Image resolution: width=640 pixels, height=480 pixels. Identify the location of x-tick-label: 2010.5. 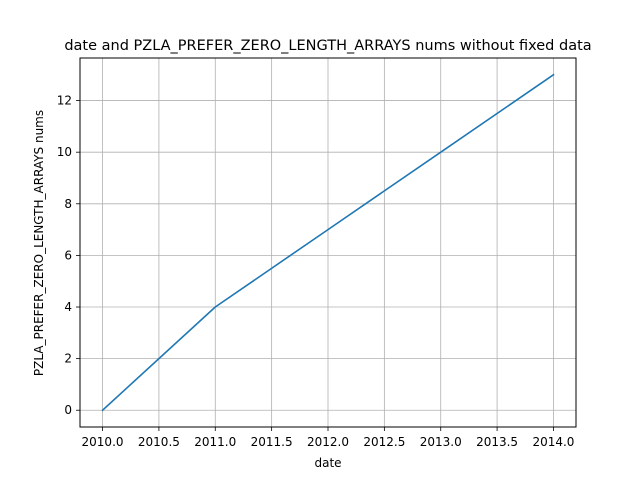
(159, 442).